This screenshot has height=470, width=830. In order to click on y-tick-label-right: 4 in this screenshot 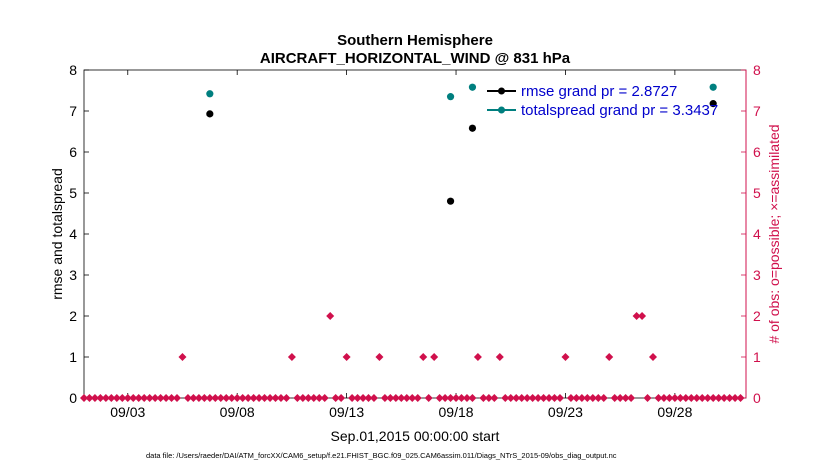, I will do `click(757, 234)`.